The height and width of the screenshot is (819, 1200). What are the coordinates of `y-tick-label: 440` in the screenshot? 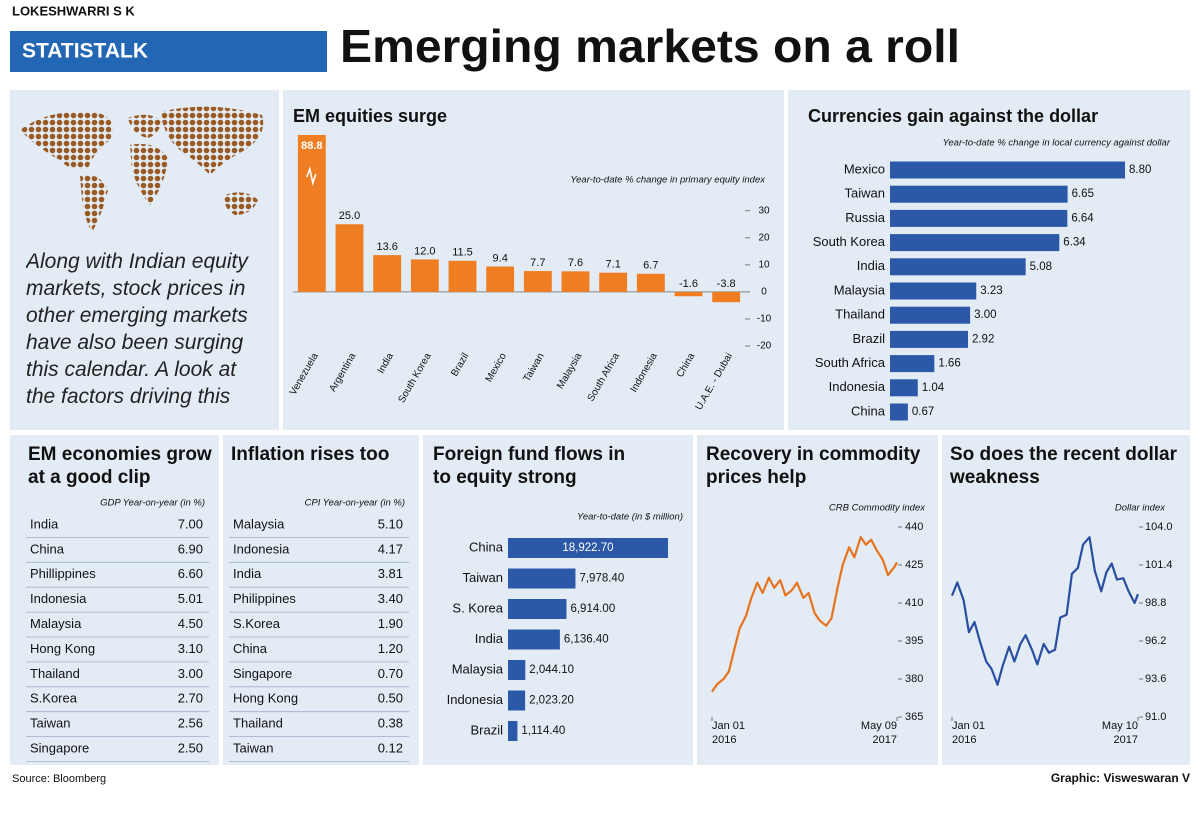 It's located at (914, 527).